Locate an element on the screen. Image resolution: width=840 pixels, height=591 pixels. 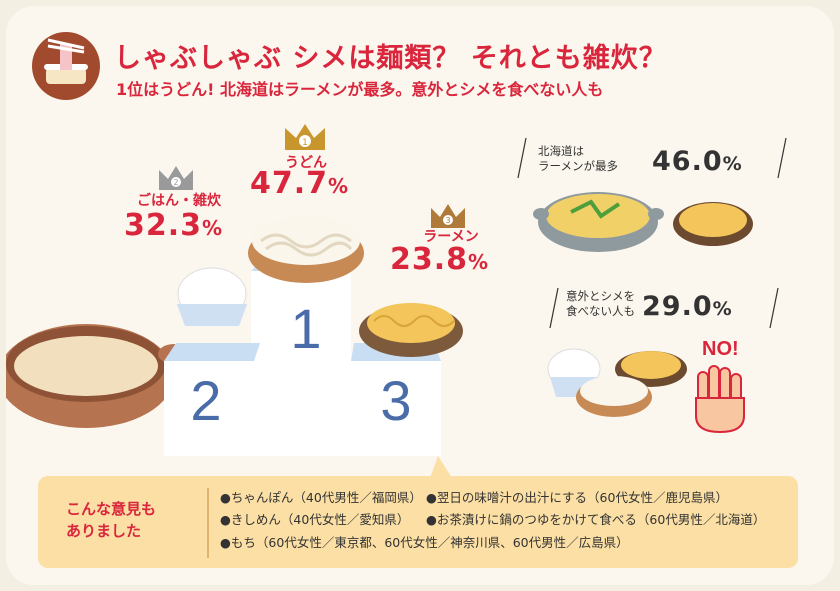
podium-number-1: 1 is located at coordinates (306, 328).